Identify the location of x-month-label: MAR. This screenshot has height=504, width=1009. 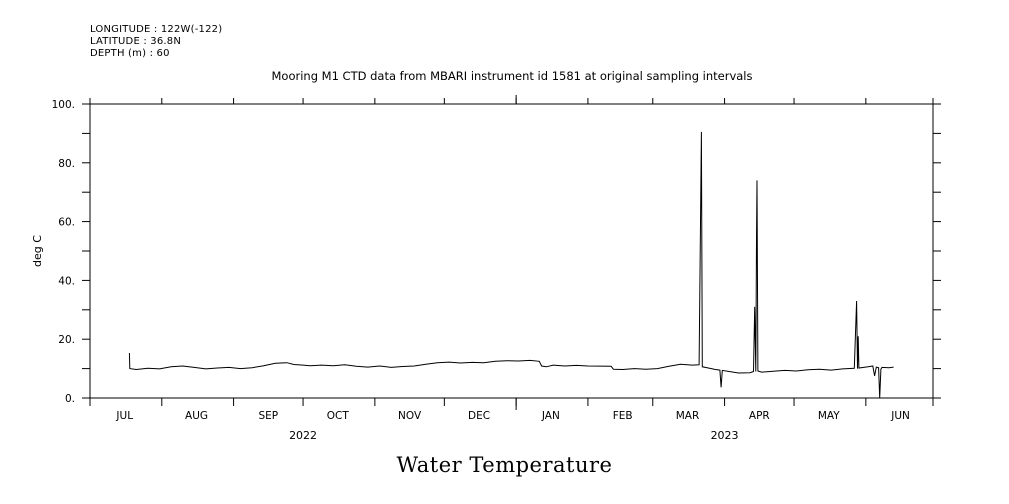
(688, 416).